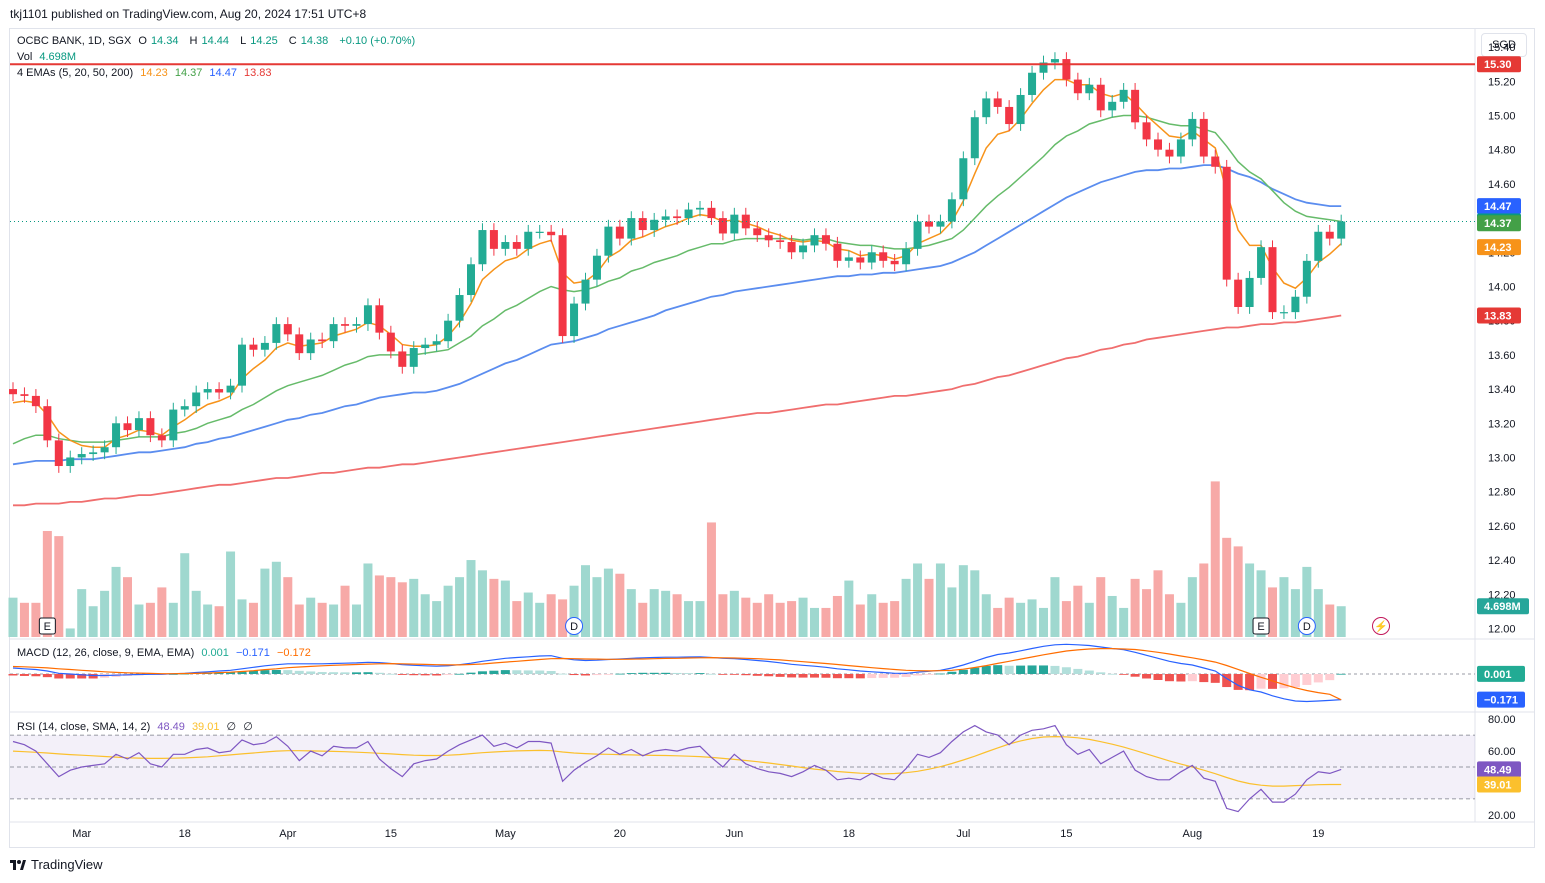 This screenshot has height=883, width=1545. I want to click on symbol-label: OCBC BANK, 1D, SGX, so click(74, 41).